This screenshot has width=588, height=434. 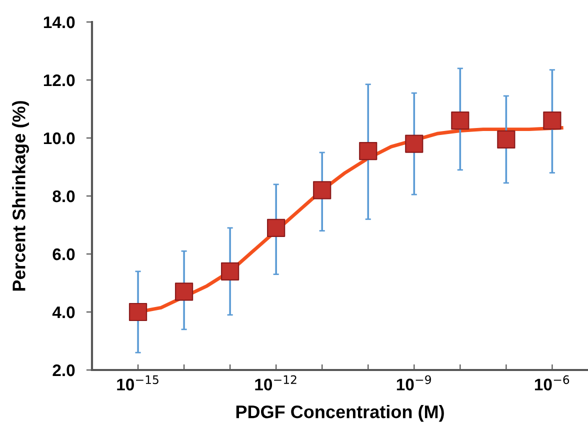 What do you see at coordinates (63, 196) in the screenshot?
I see `y-tick-label: 8.0` at bounding box center [63, 196].